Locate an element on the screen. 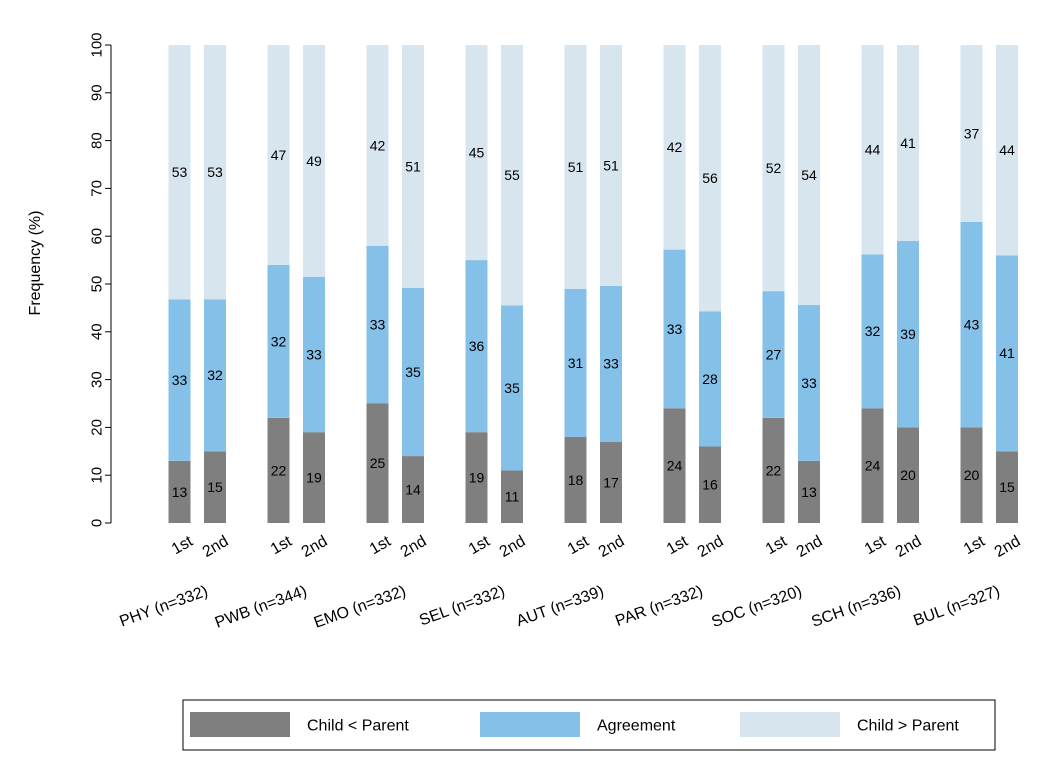  bar-value-label: 15 is located at coordinates (1007, 487).